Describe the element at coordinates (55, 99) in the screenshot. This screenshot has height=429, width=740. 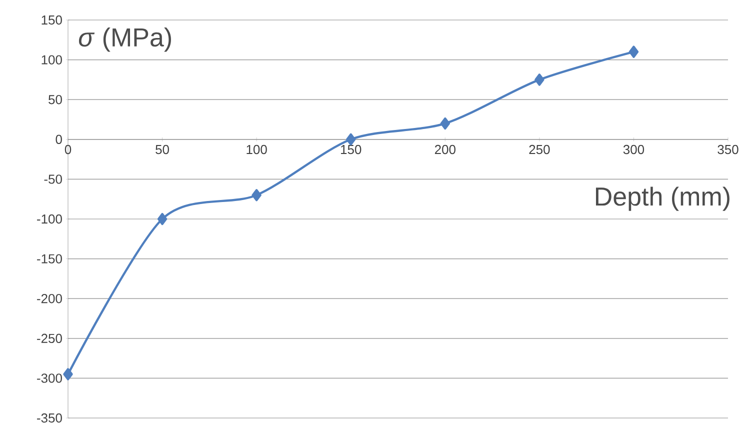
I see `y-tick-label: 50` at that location.